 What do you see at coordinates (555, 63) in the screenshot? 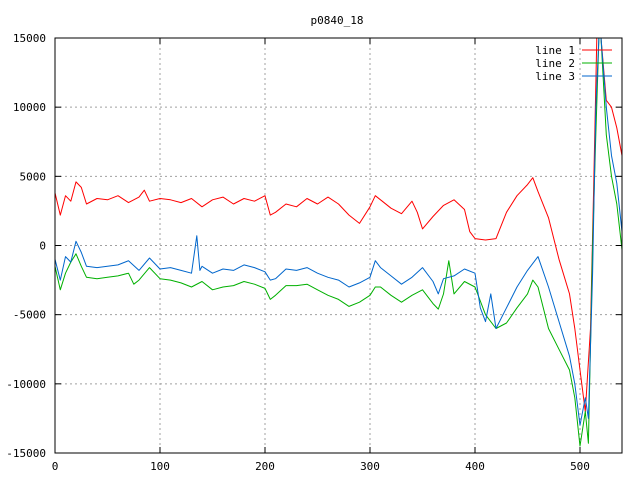
I see `legend-label-2: line 2` at bounding box center [555, 63].